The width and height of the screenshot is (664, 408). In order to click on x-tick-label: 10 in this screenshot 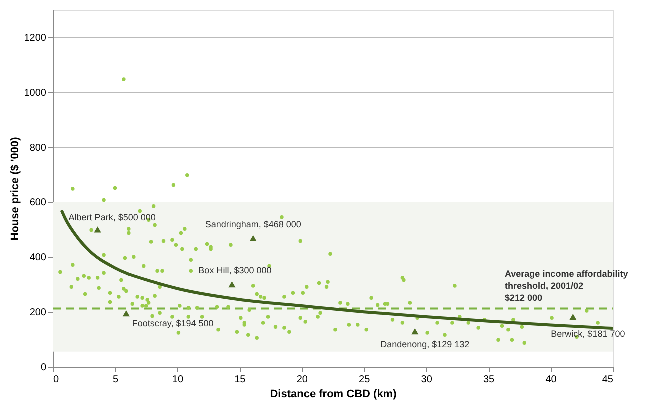, I will do `click(178, 380)`.